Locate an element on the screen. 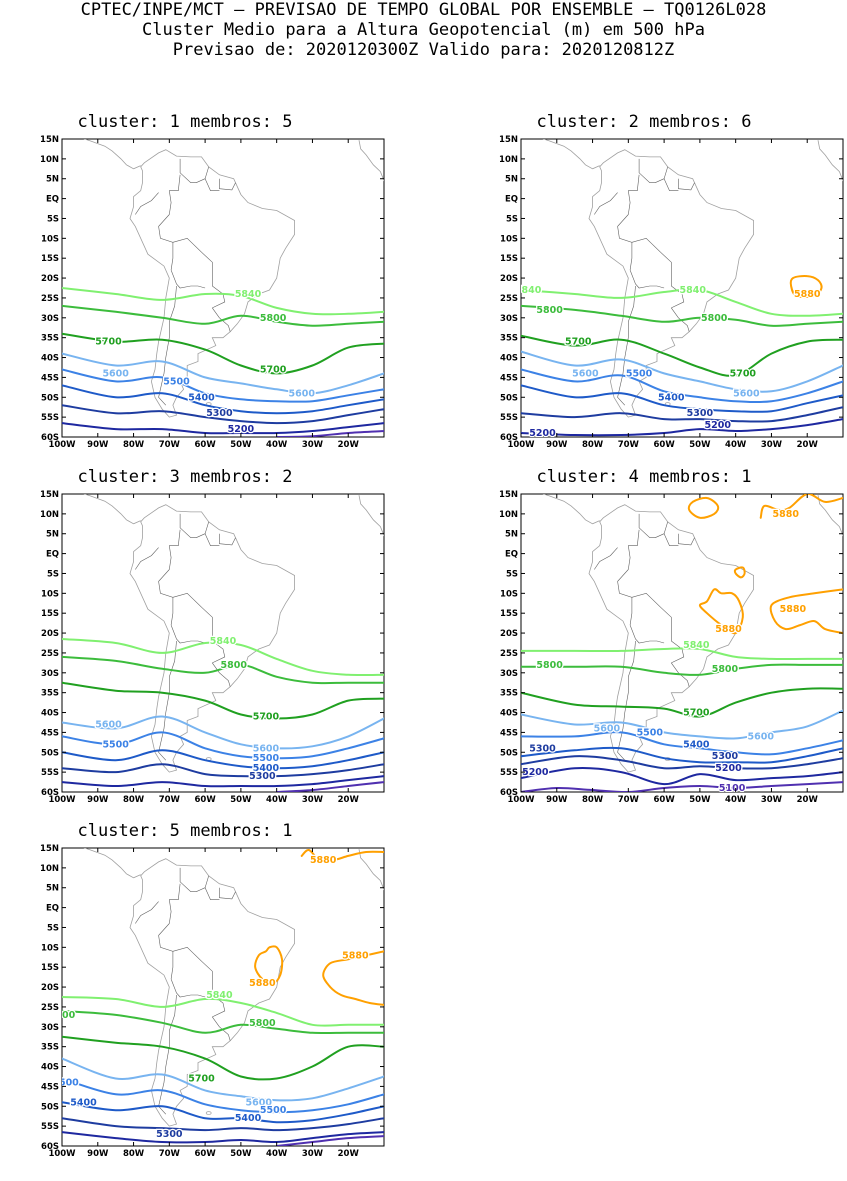 The image size is (847, 1181). lon-label: 50W is located at coordinates (700, 800).